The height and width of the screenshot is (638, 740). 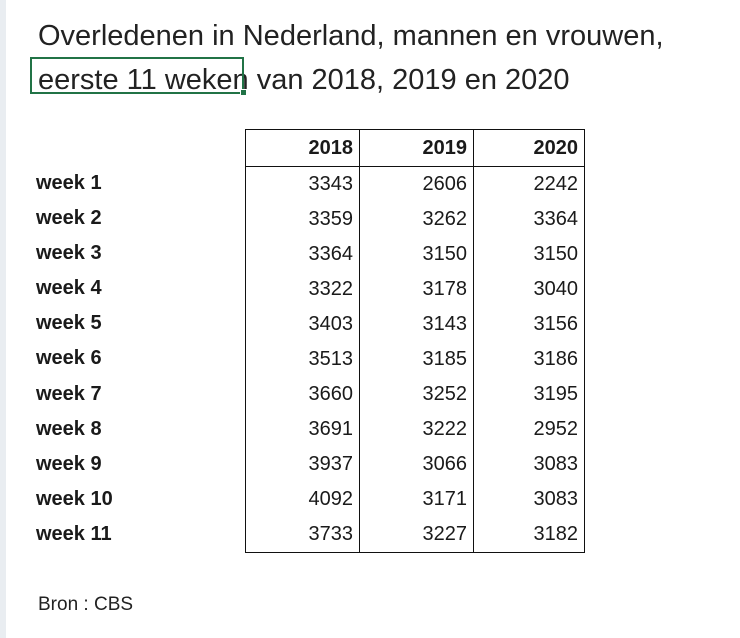 I want to click on table-row: 3691 3222 2952, so click(x=415, y=429).